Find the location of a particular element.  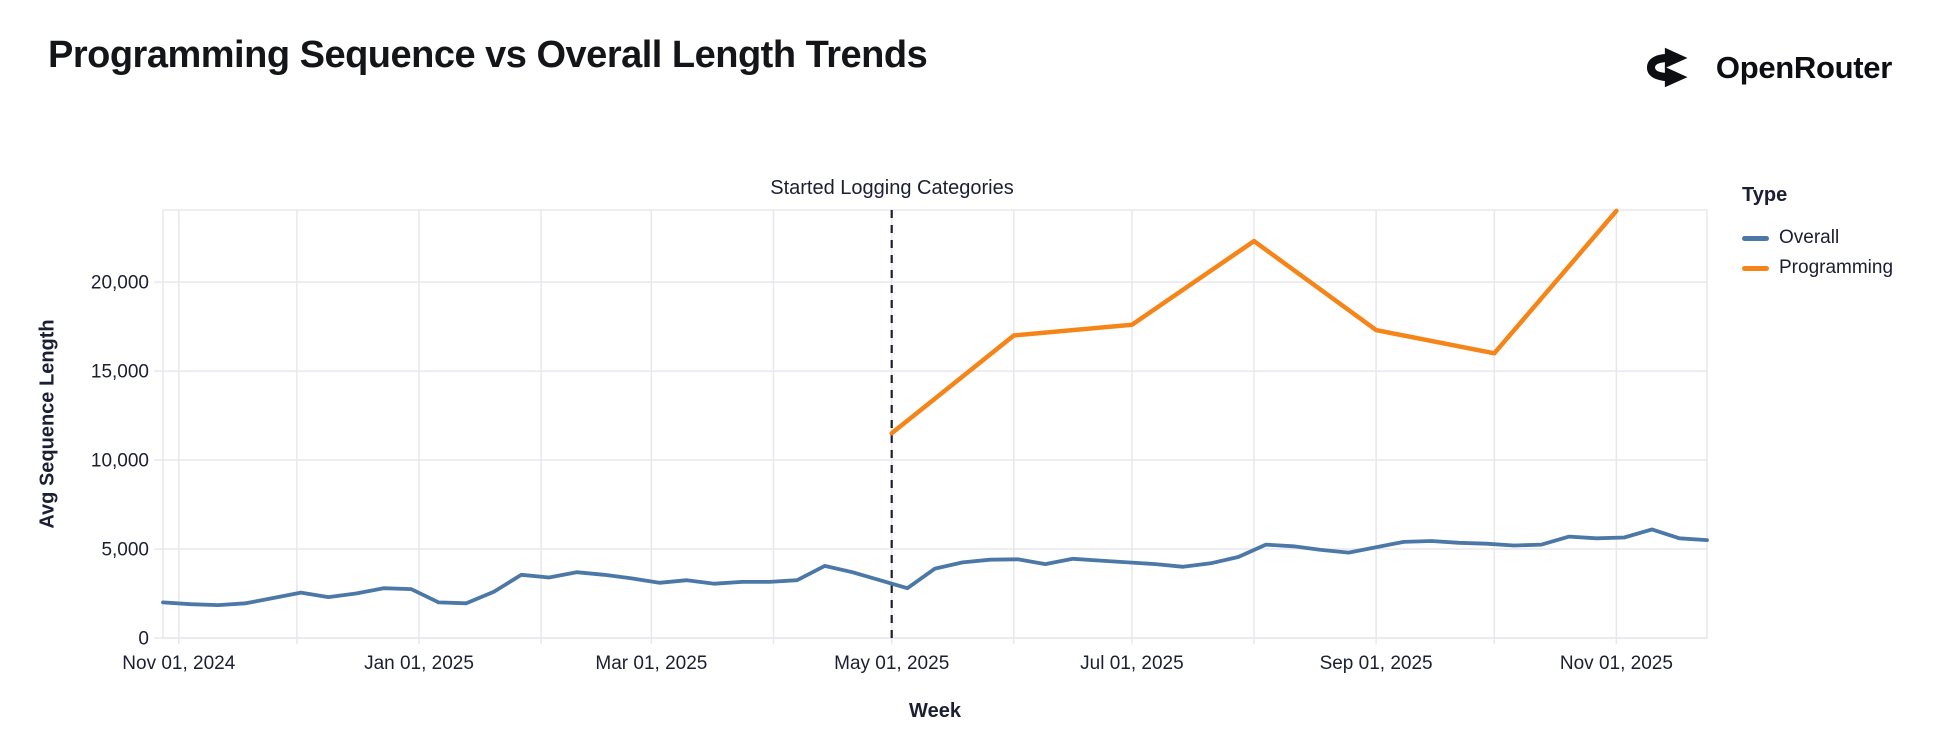

overall-line is located at coordinates (935, 567).